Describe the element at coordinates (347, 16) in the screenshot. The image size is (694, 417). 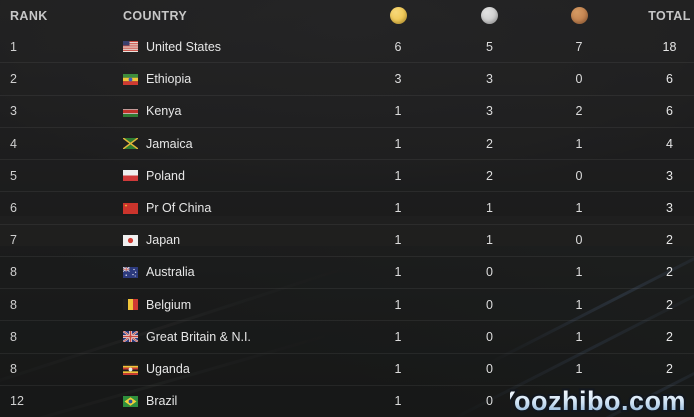
I see `medal-table-header: RANK COUNTRY TOTAL` at that location.